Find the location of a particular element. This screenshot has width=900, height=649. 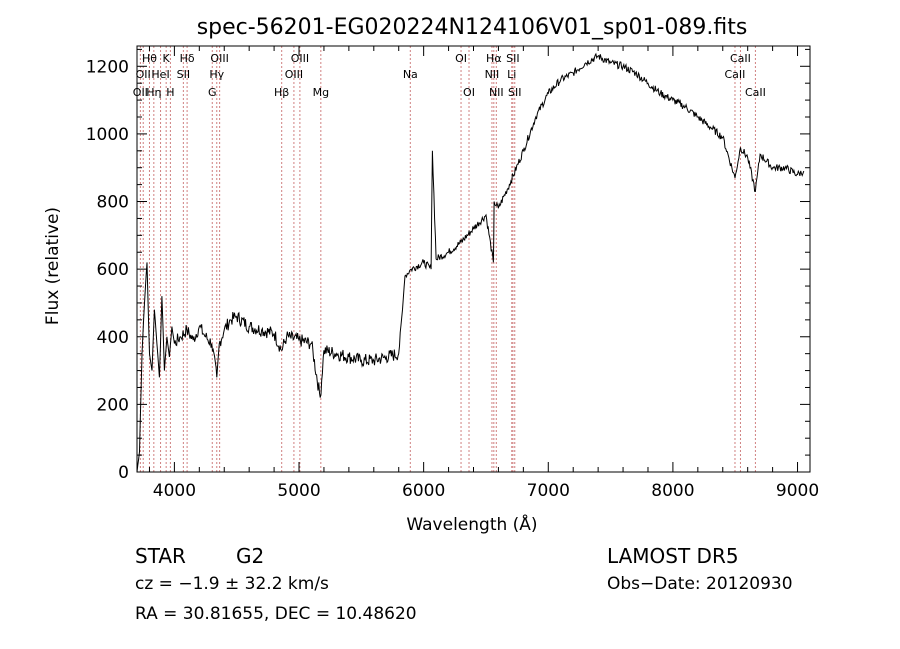

spectral-line-label: Hγ is located at coordinates (216, 74).